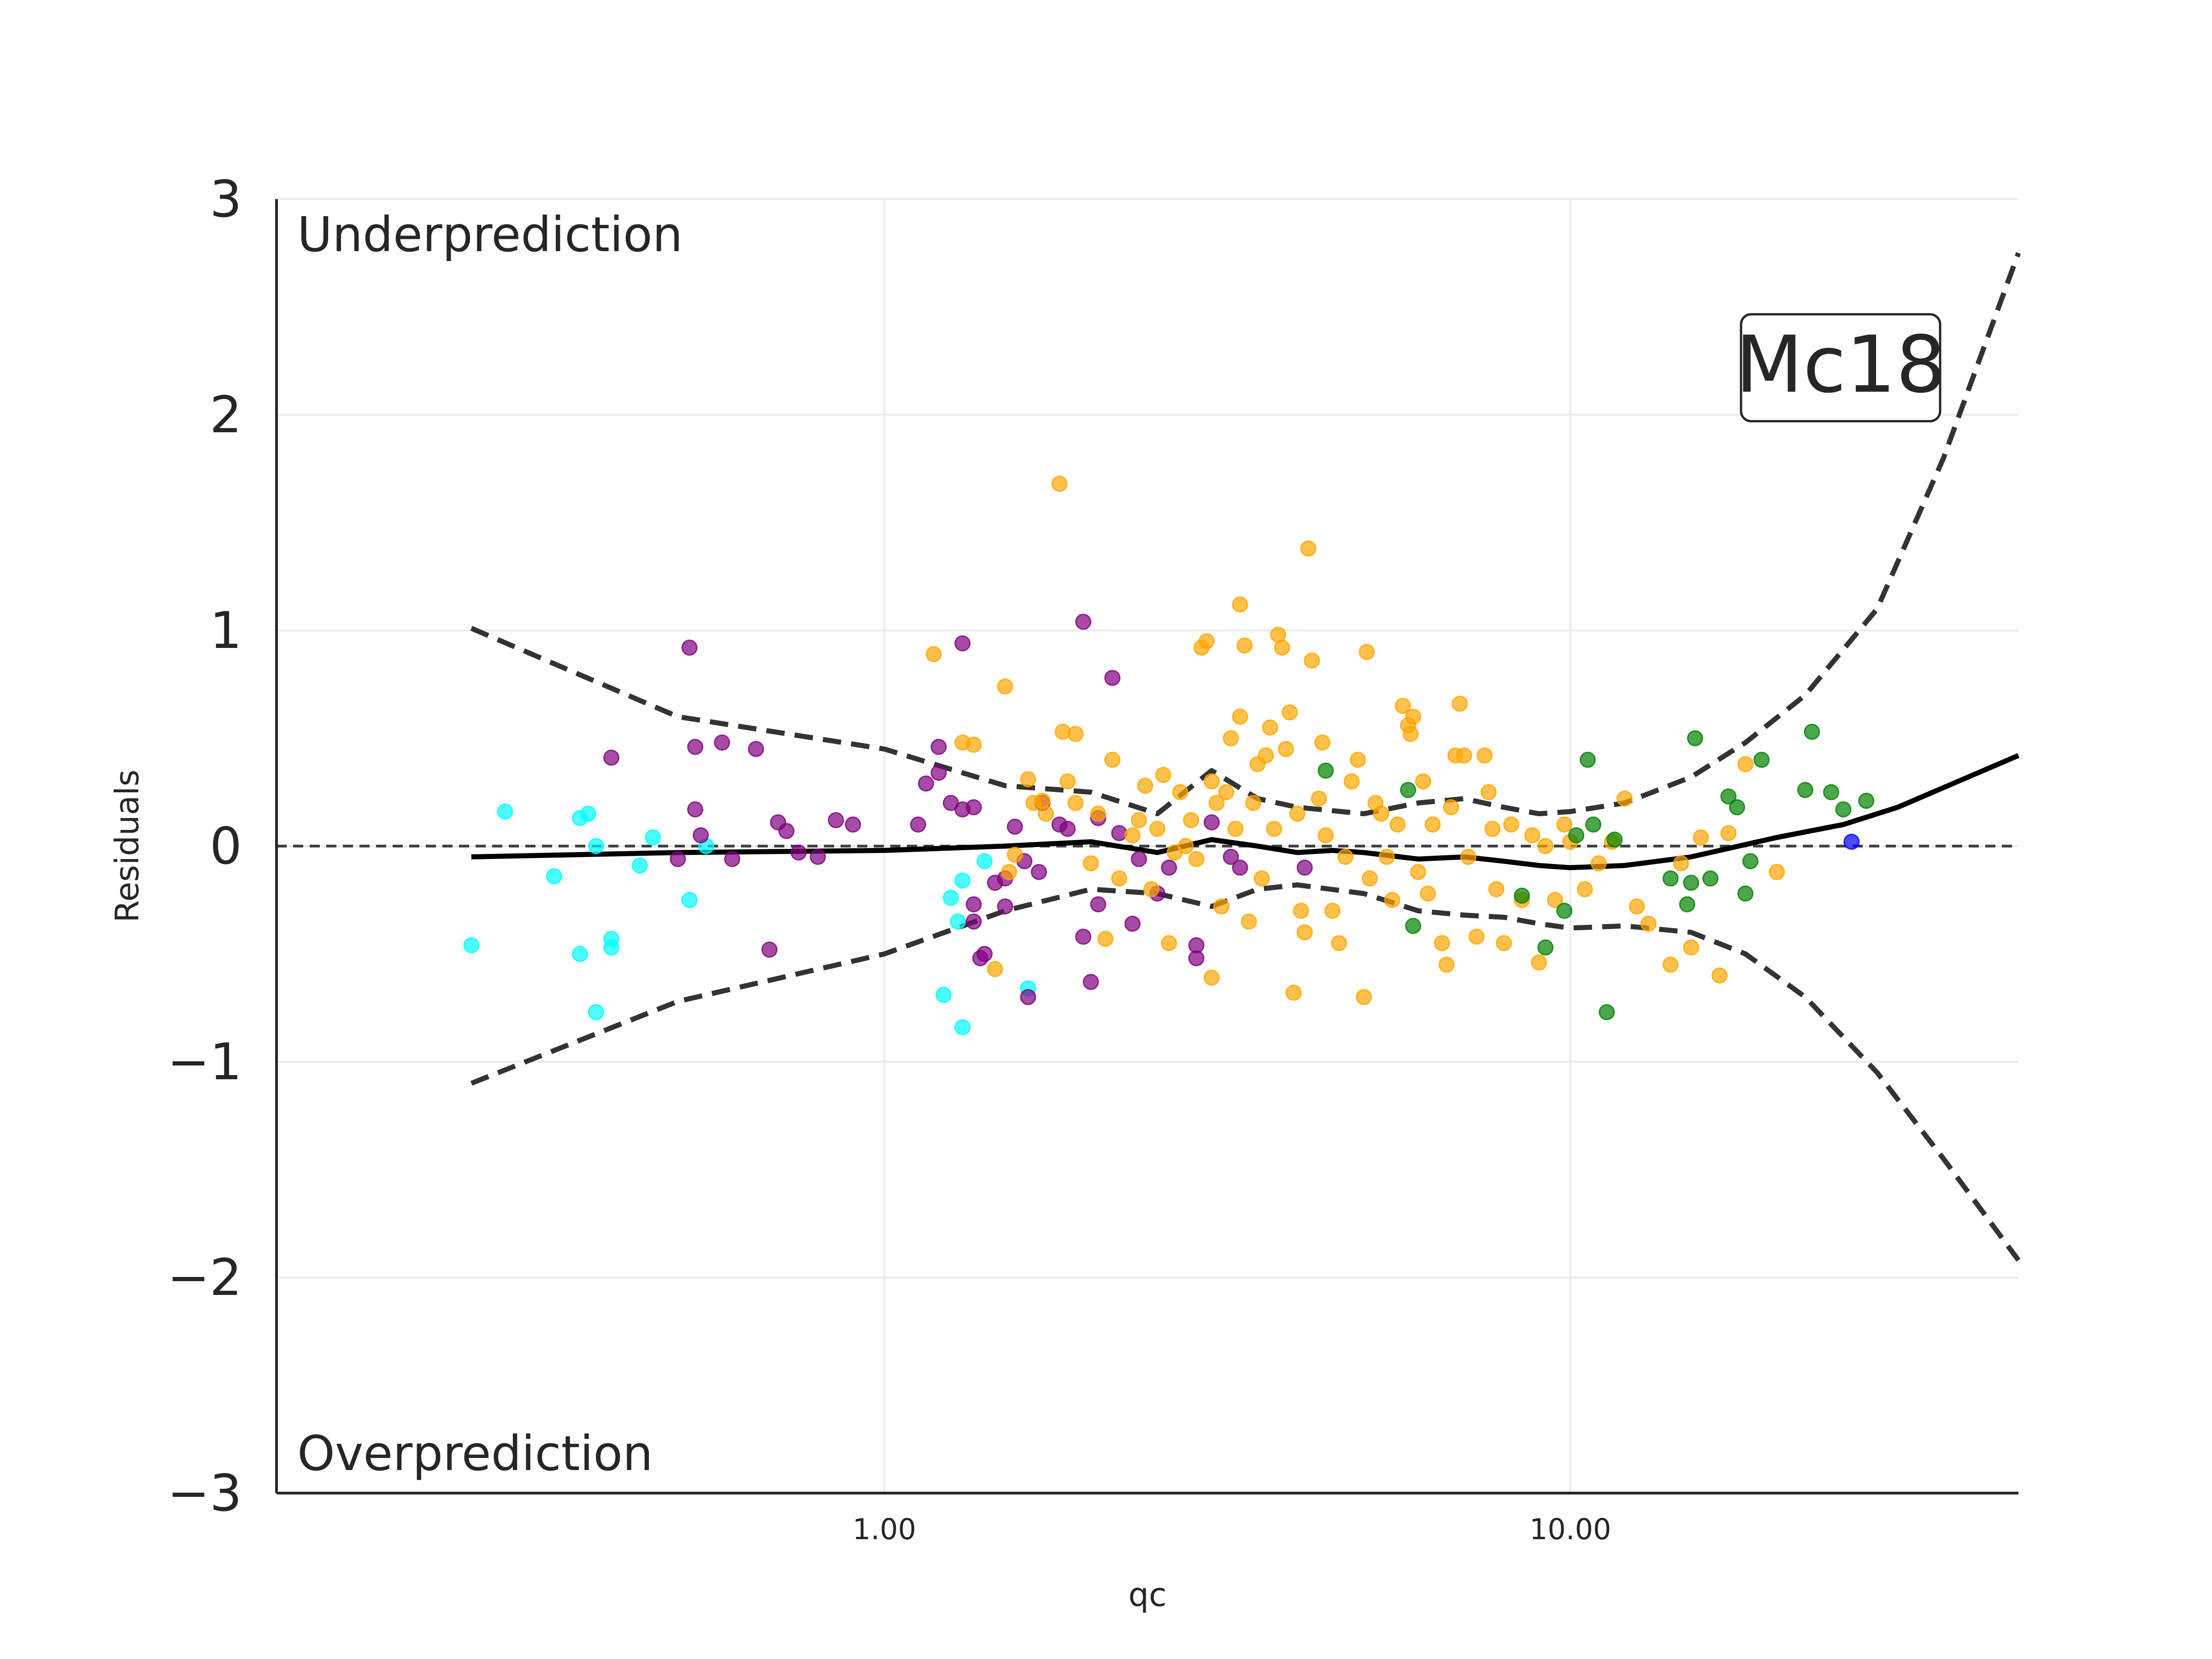  Describe the element at coordinates (475, 1453) in the screenshot. I see `annotation-bottom: Overprediction` at that location.